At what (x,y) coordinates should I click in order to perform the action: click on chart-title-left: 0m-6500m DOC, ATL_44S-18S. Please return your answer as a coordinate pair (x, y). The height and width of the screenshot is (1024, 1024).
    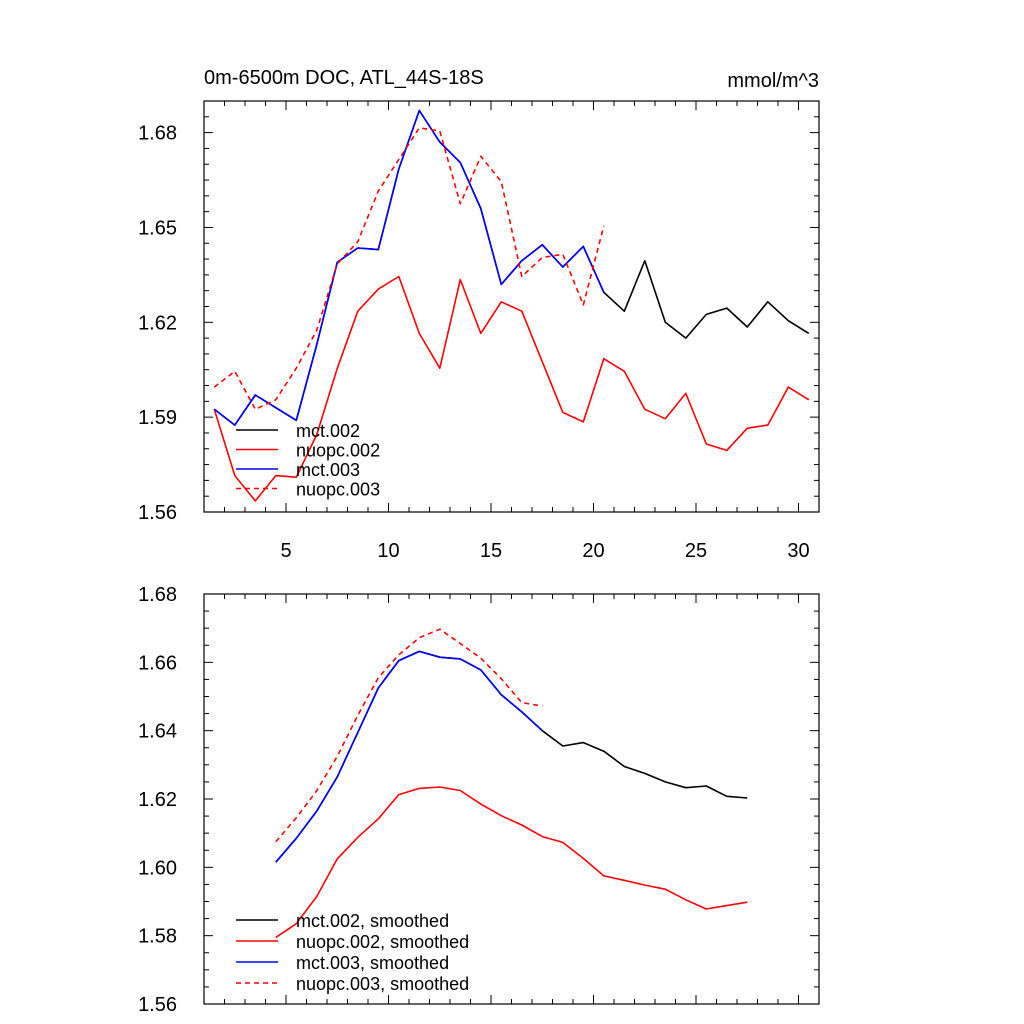
    Looking at the image, I should click on (344, 78).